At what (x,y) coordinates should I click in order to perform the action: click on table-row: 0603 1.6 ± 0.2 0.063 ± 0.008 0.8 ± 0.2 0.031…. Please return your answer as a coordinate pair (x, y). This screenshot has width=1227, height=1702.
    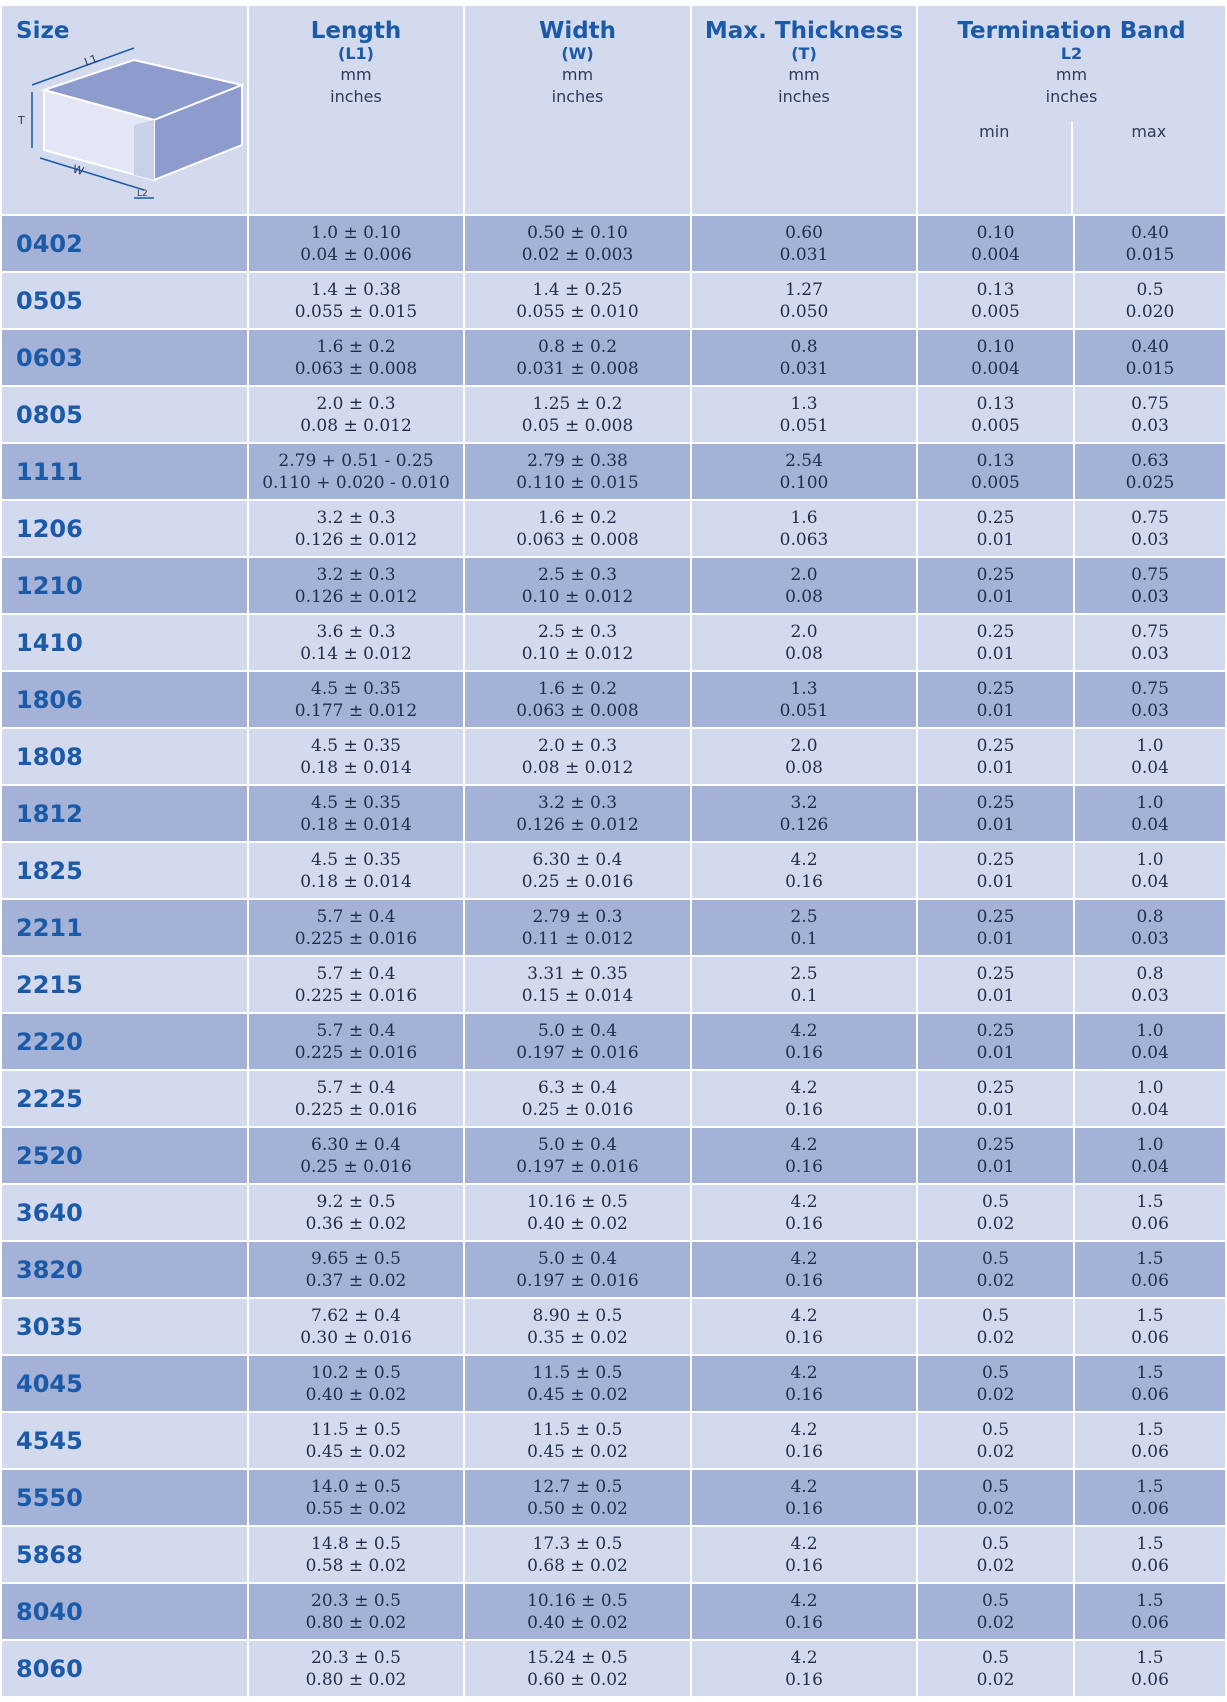
    Looking at the image, I should click on (613, 357).